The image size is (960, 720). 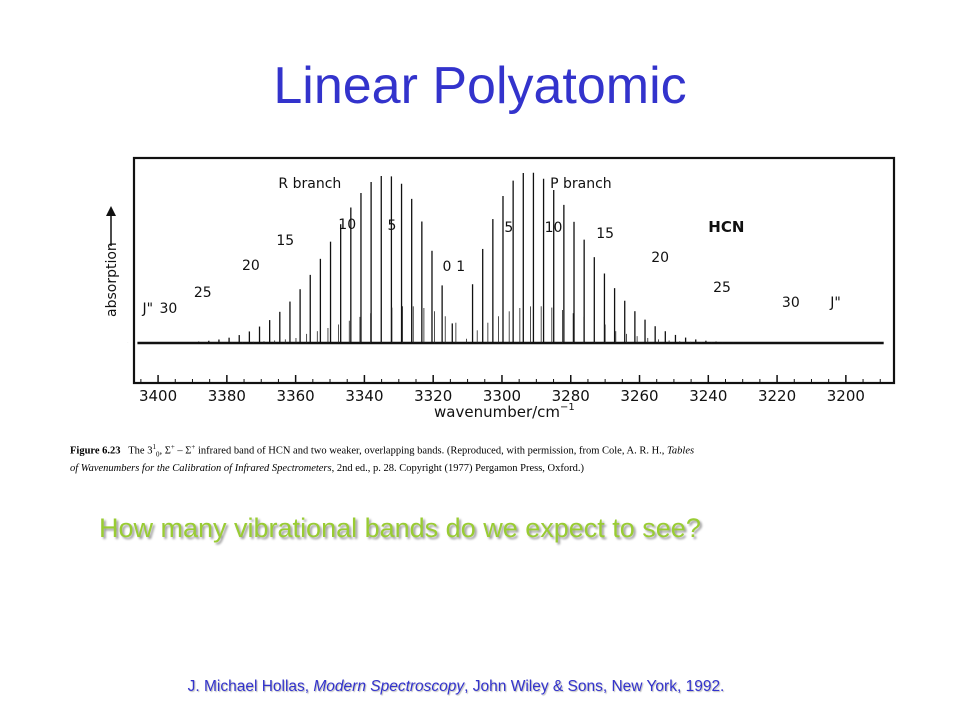 I want to click on branch-label-p: P branch, so click(x=581, y=184).